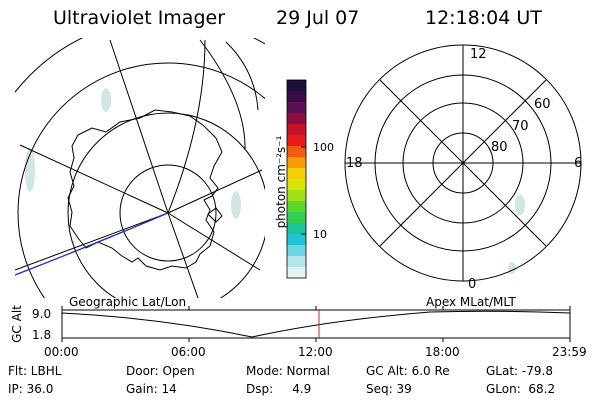 The width and height of the screenshot is (600, 400). I want to click on info-gain: Gain: 14, so click(151, 389).